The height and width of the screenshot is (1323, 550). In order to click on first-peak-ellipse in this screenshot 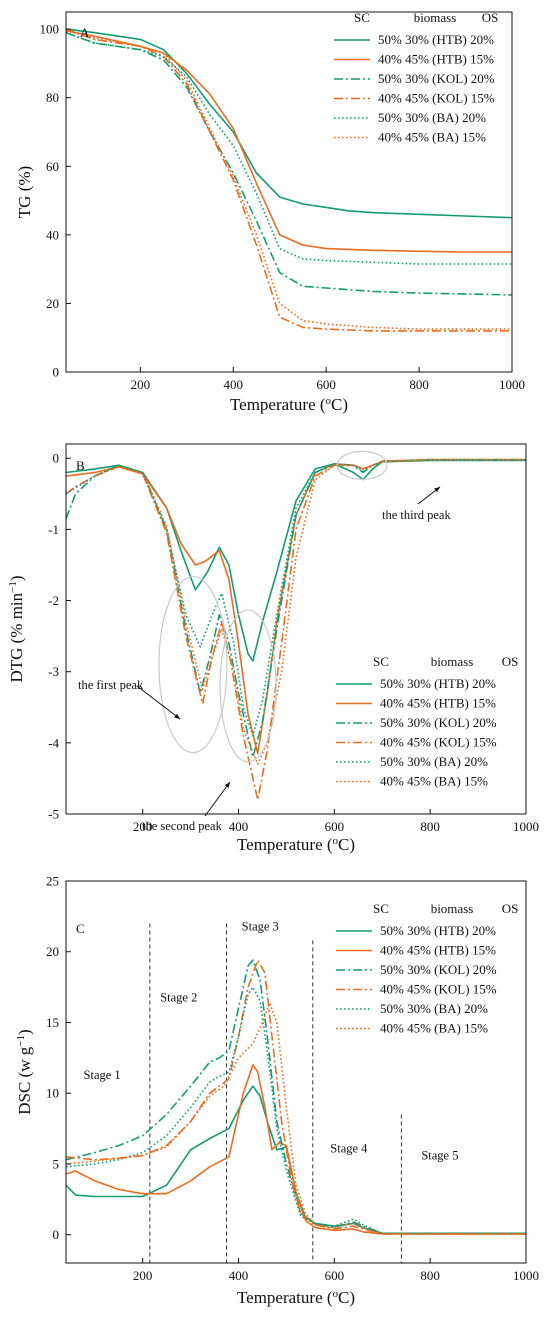, I will do `click(193, 664)`.